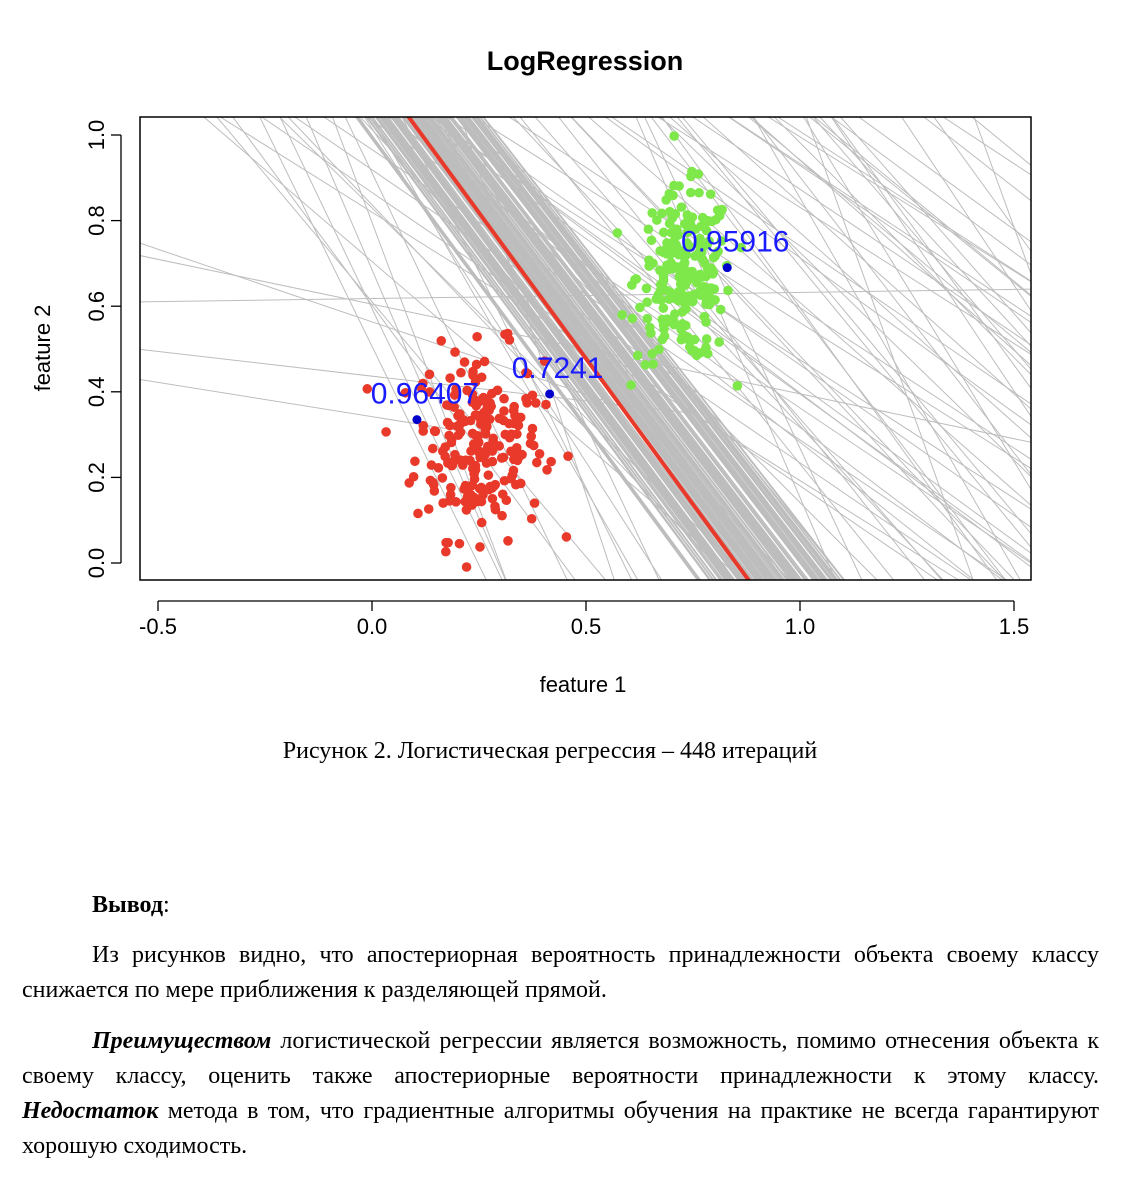  Describe the element at coordinates (166, 905) in the screenshot. I see `conclusion-heading-suffix: :` at that location.